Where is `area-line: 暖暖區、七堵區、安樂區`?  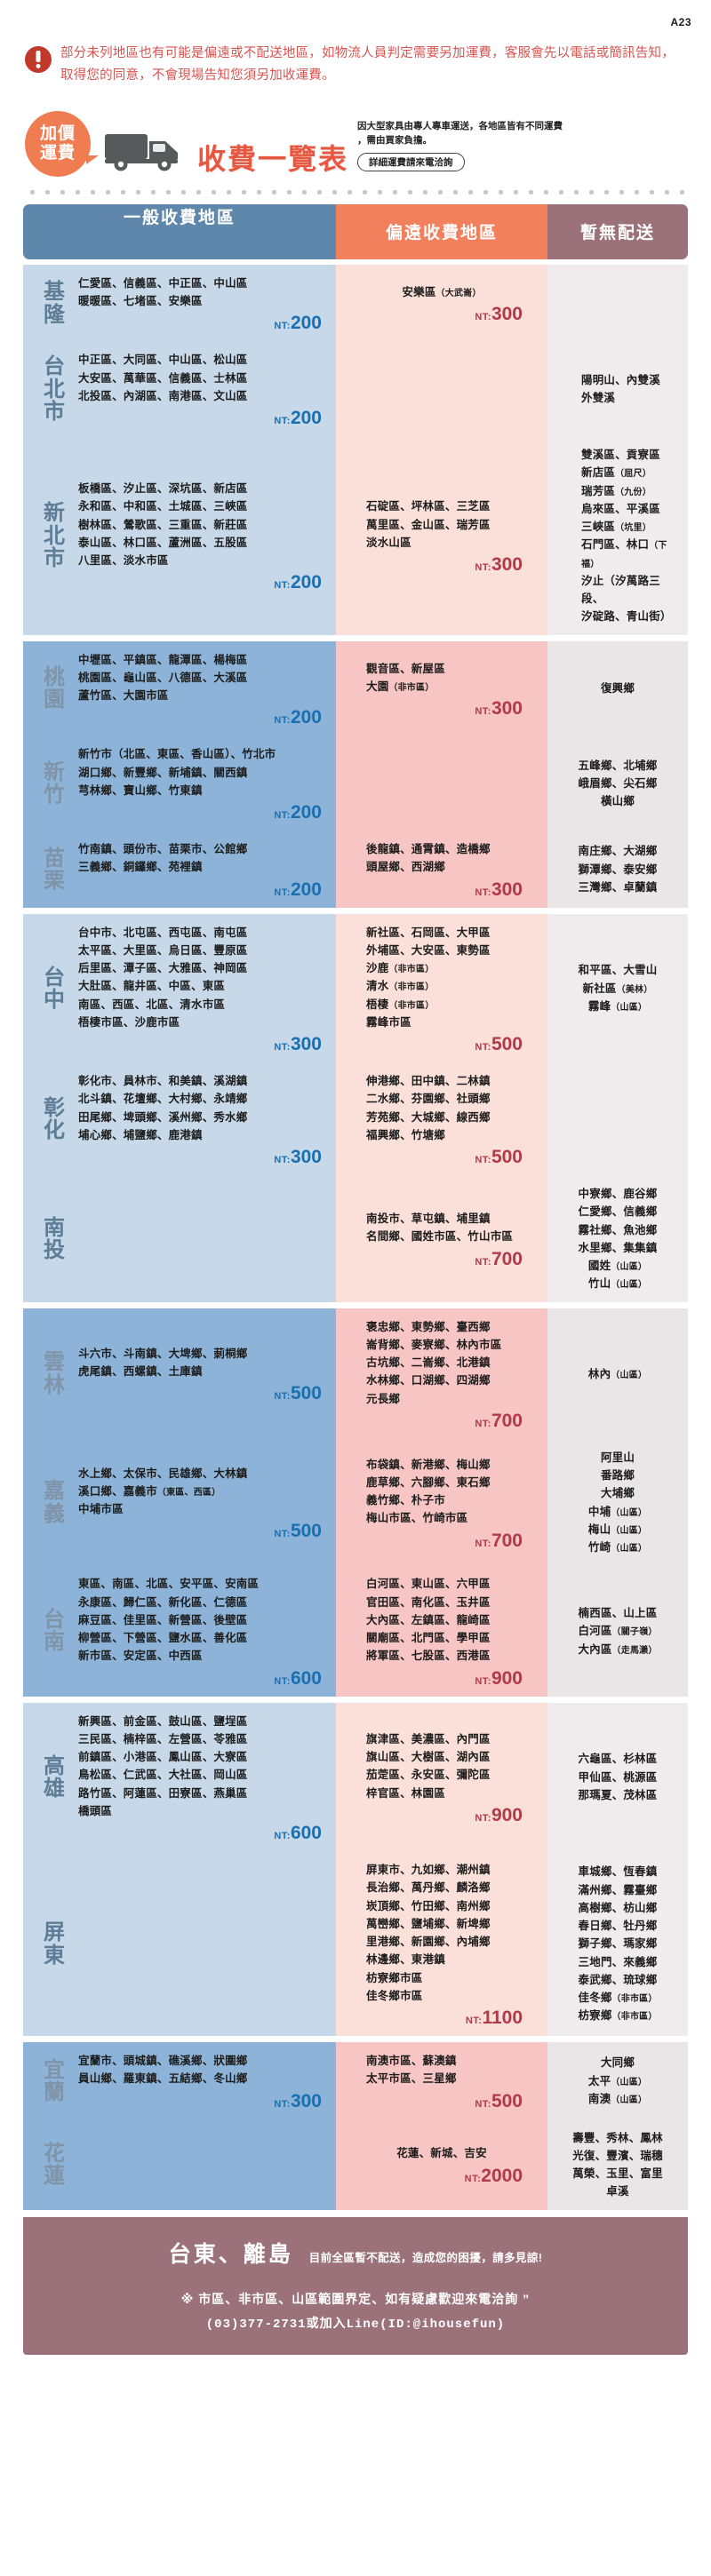
area-line: 暖暖區、七堵區、安樂區 is located at coordinates (140, 301).